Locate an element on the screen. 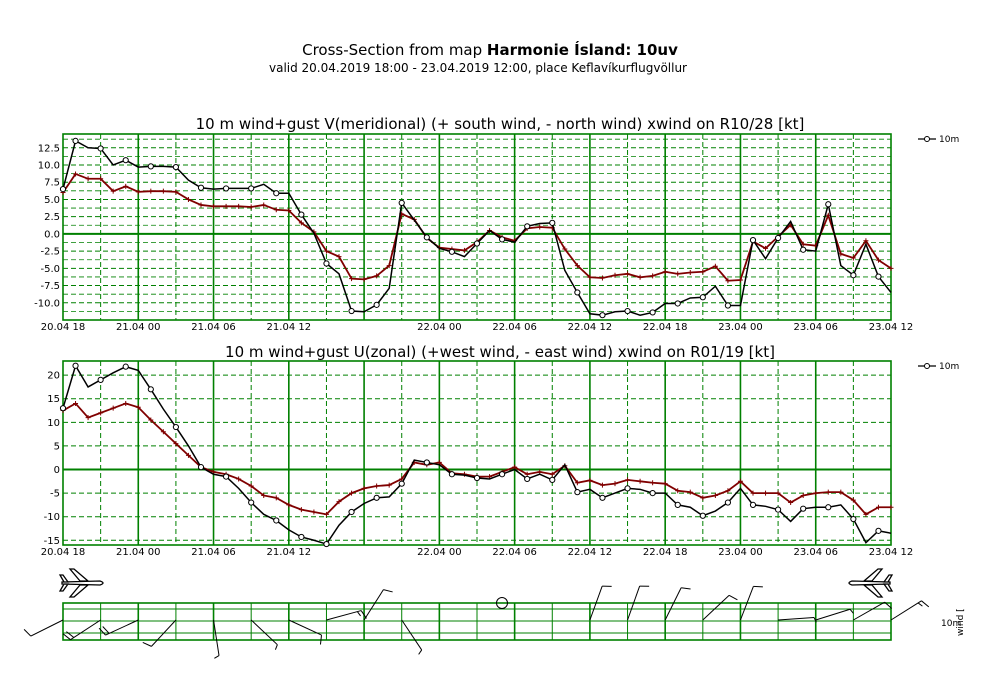  x-tick-label: 21.04 12 is located at coordinates (289, 552).